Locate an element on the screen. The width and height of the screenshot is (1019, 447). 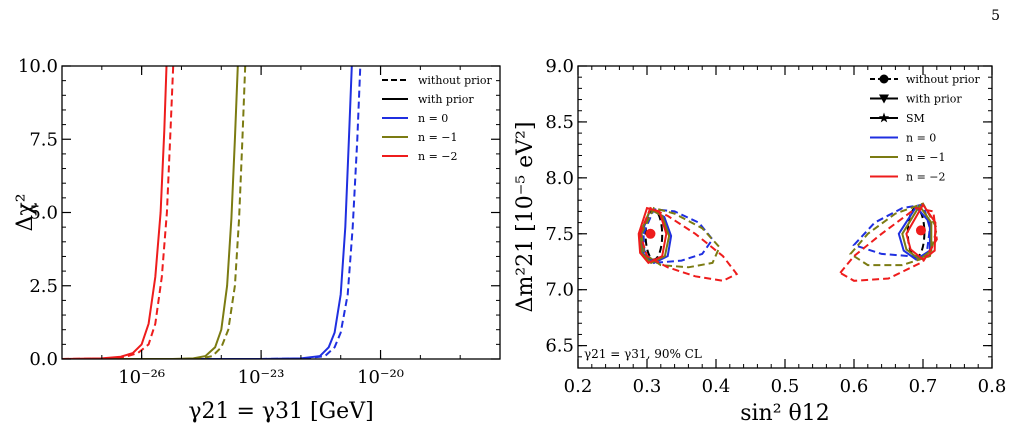
right-y-tick-label: 6.5 is located at coordinates (559, 346).